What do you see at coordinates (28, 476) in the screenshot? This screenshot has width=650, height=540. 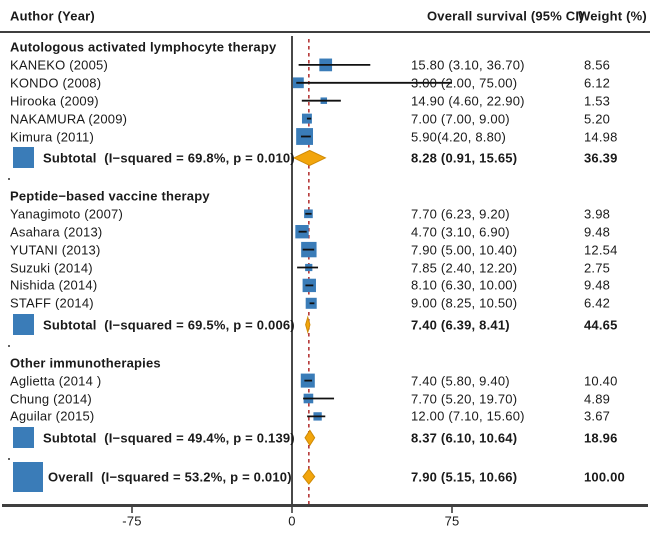 I see `overall-marker-square` at bounding box center [28, 476].